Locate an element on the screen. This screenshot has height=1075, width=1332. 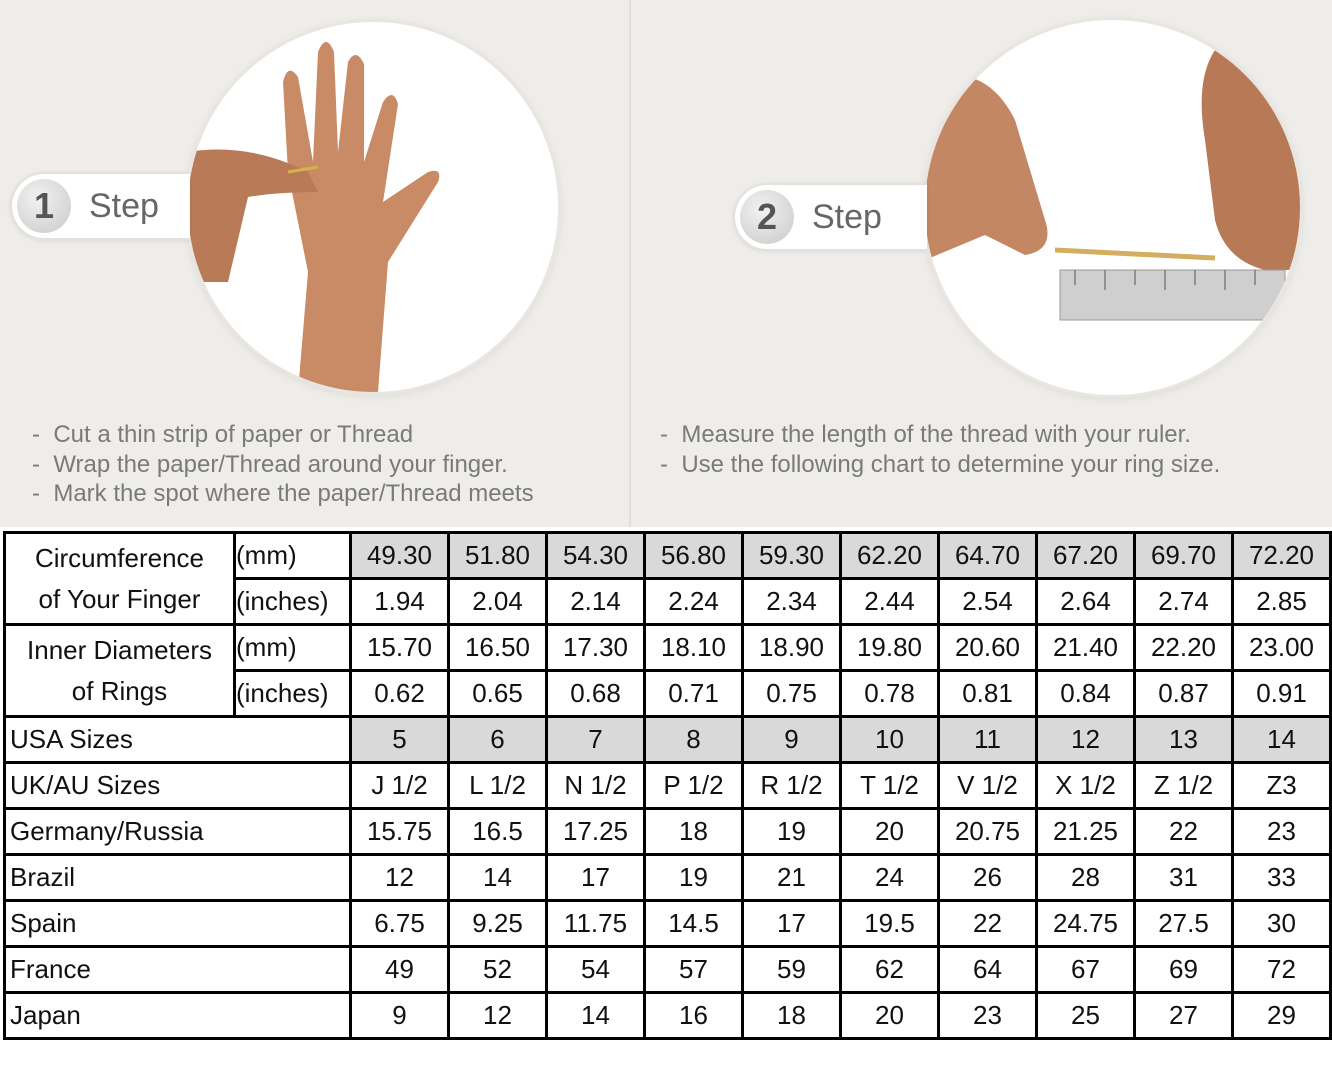
size-cell: 21.40 is located at coordinates (1085, 647).